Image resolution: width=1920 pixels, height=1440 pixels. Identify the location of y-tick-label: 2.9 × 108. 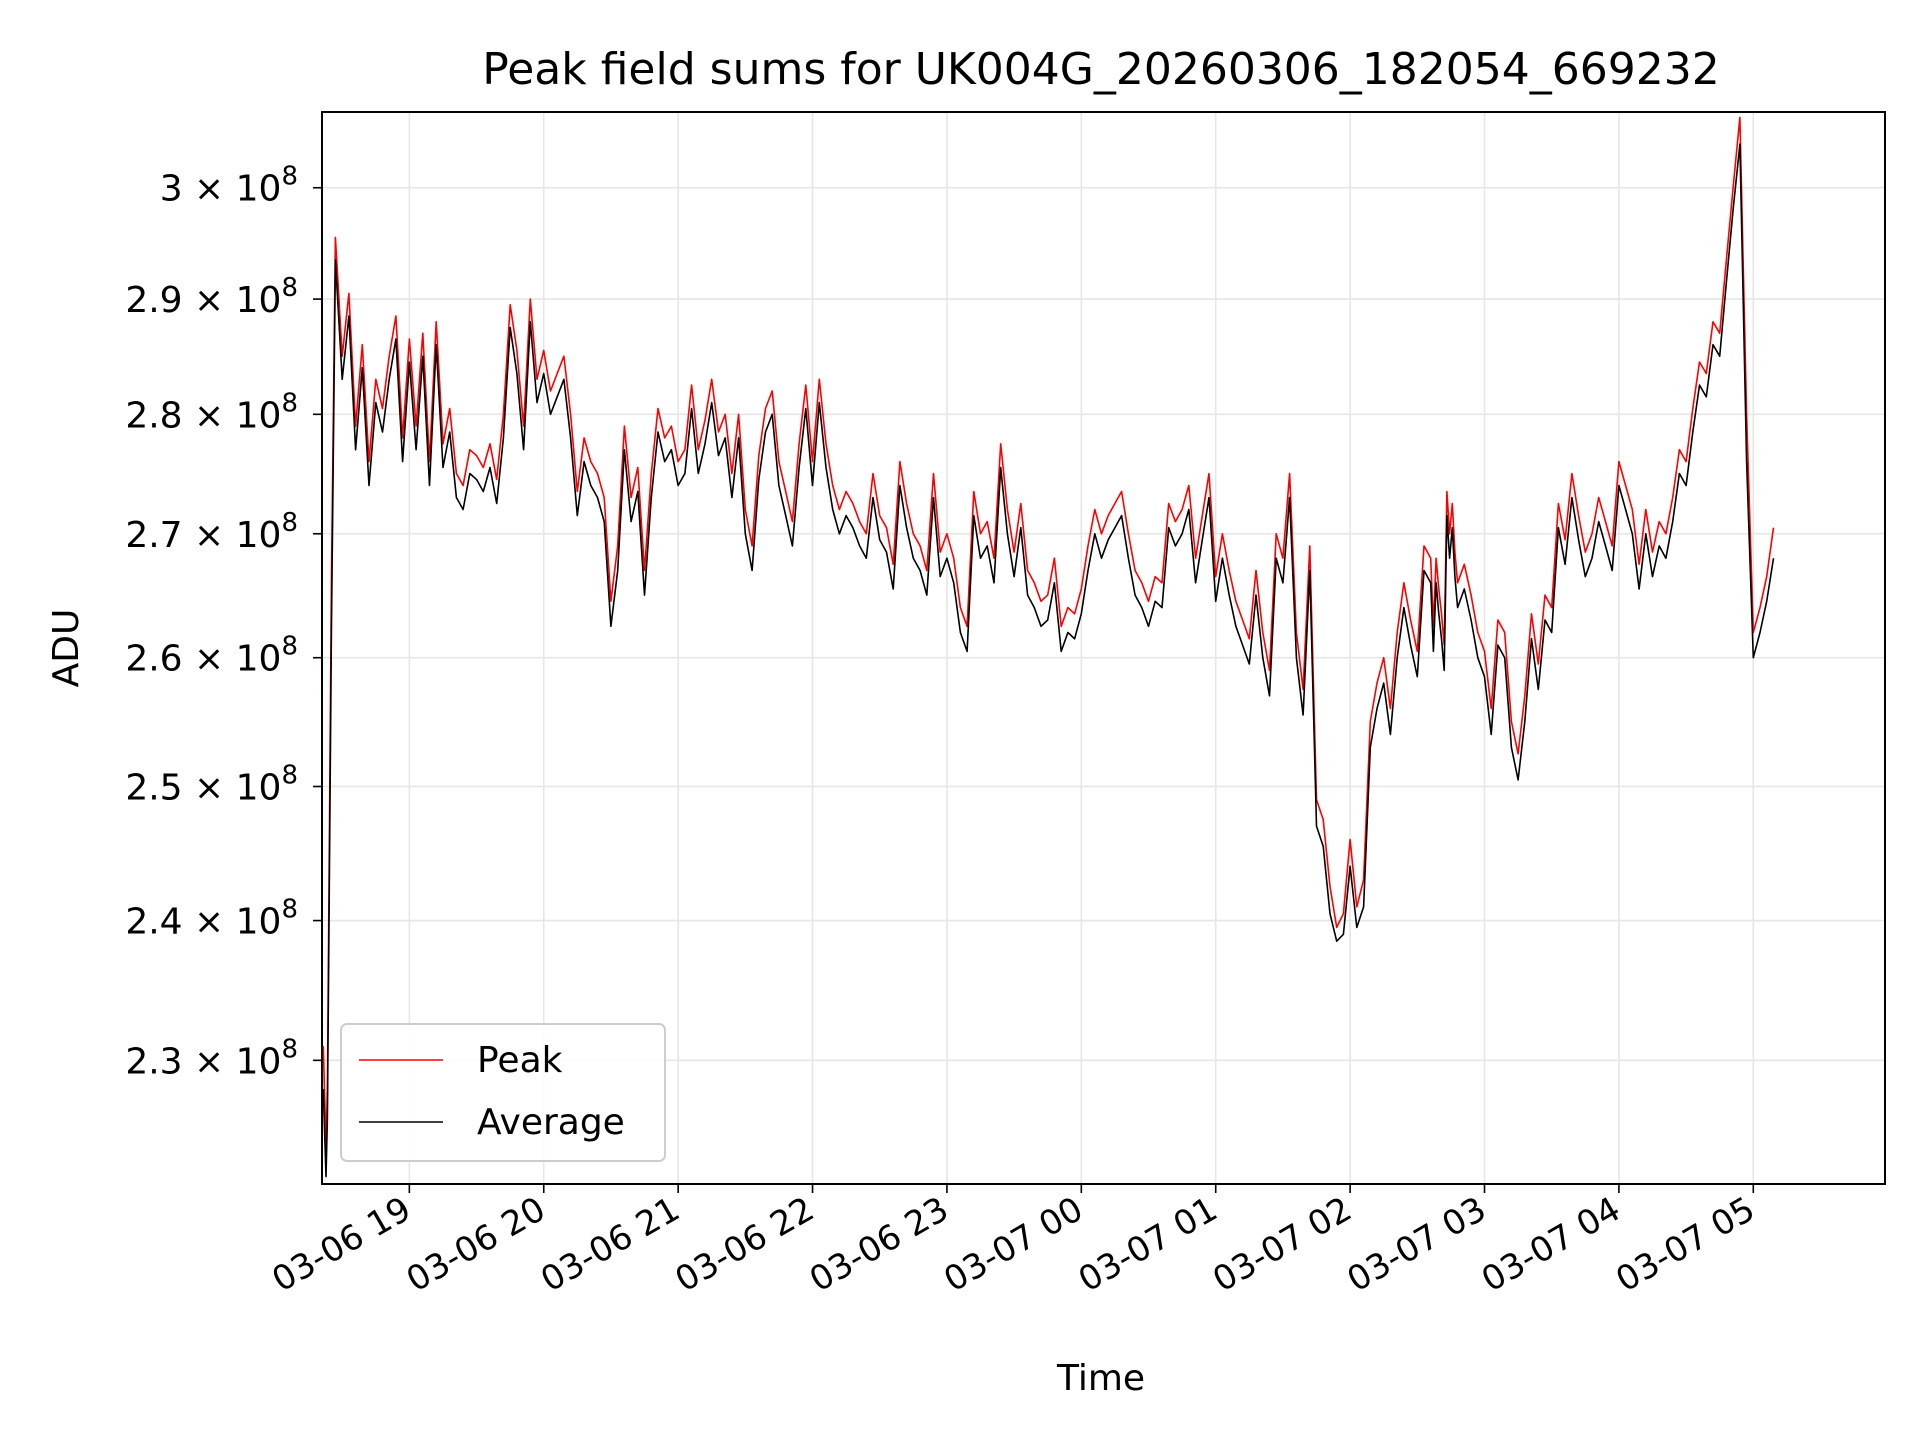
(211, 297).